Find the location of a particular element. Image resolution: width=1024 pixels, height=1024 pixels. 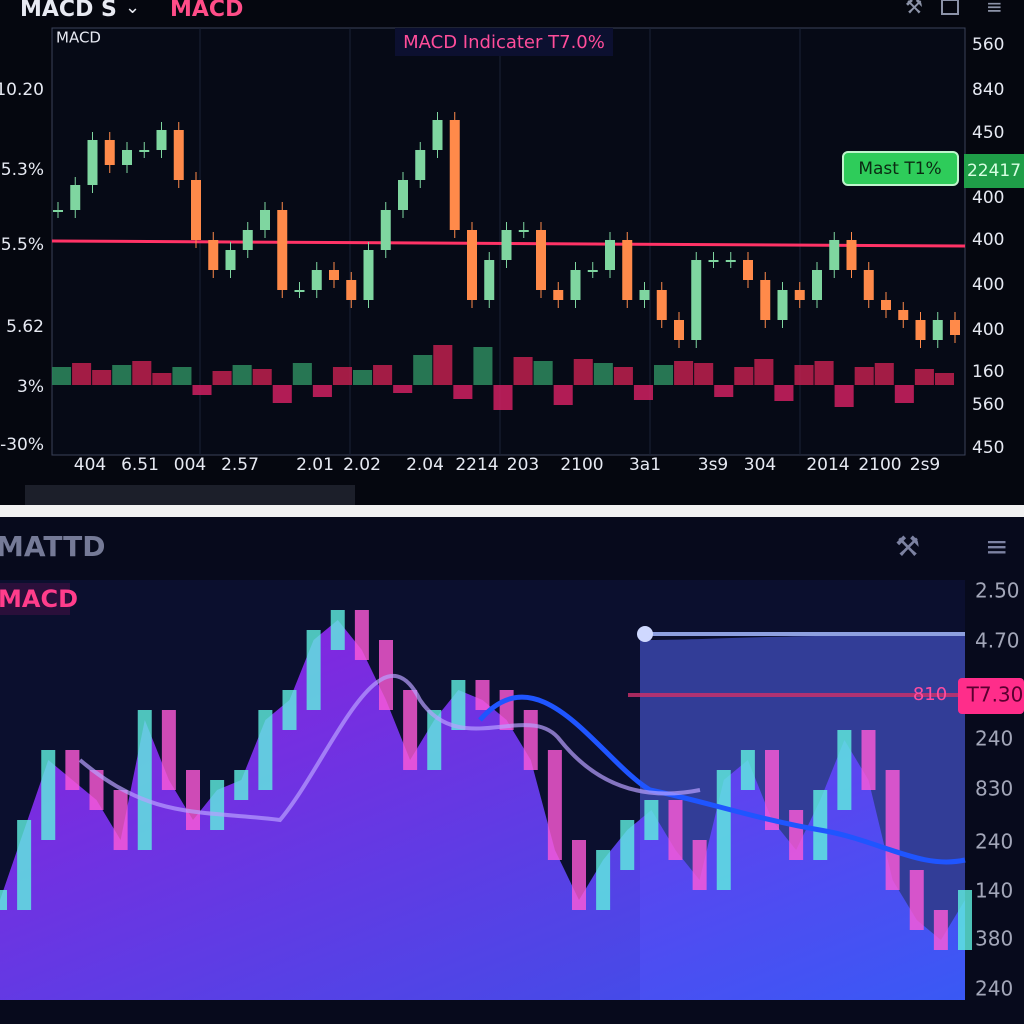

x-axis-label: 2.02 is located at coordinates (362, 465).